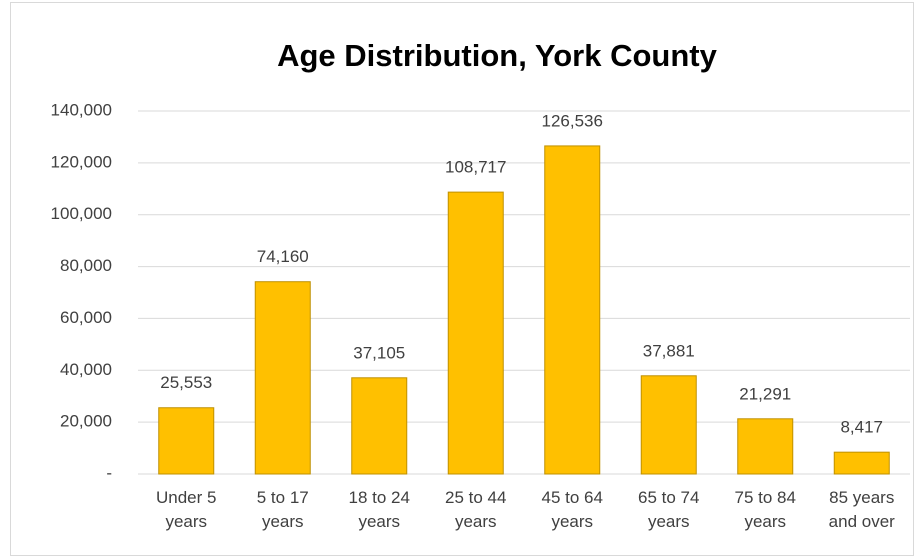  What do you see at coordinates (109, 472) in the screenshot?
I see `y-tick-label: -` at bounding box center [109, 472].